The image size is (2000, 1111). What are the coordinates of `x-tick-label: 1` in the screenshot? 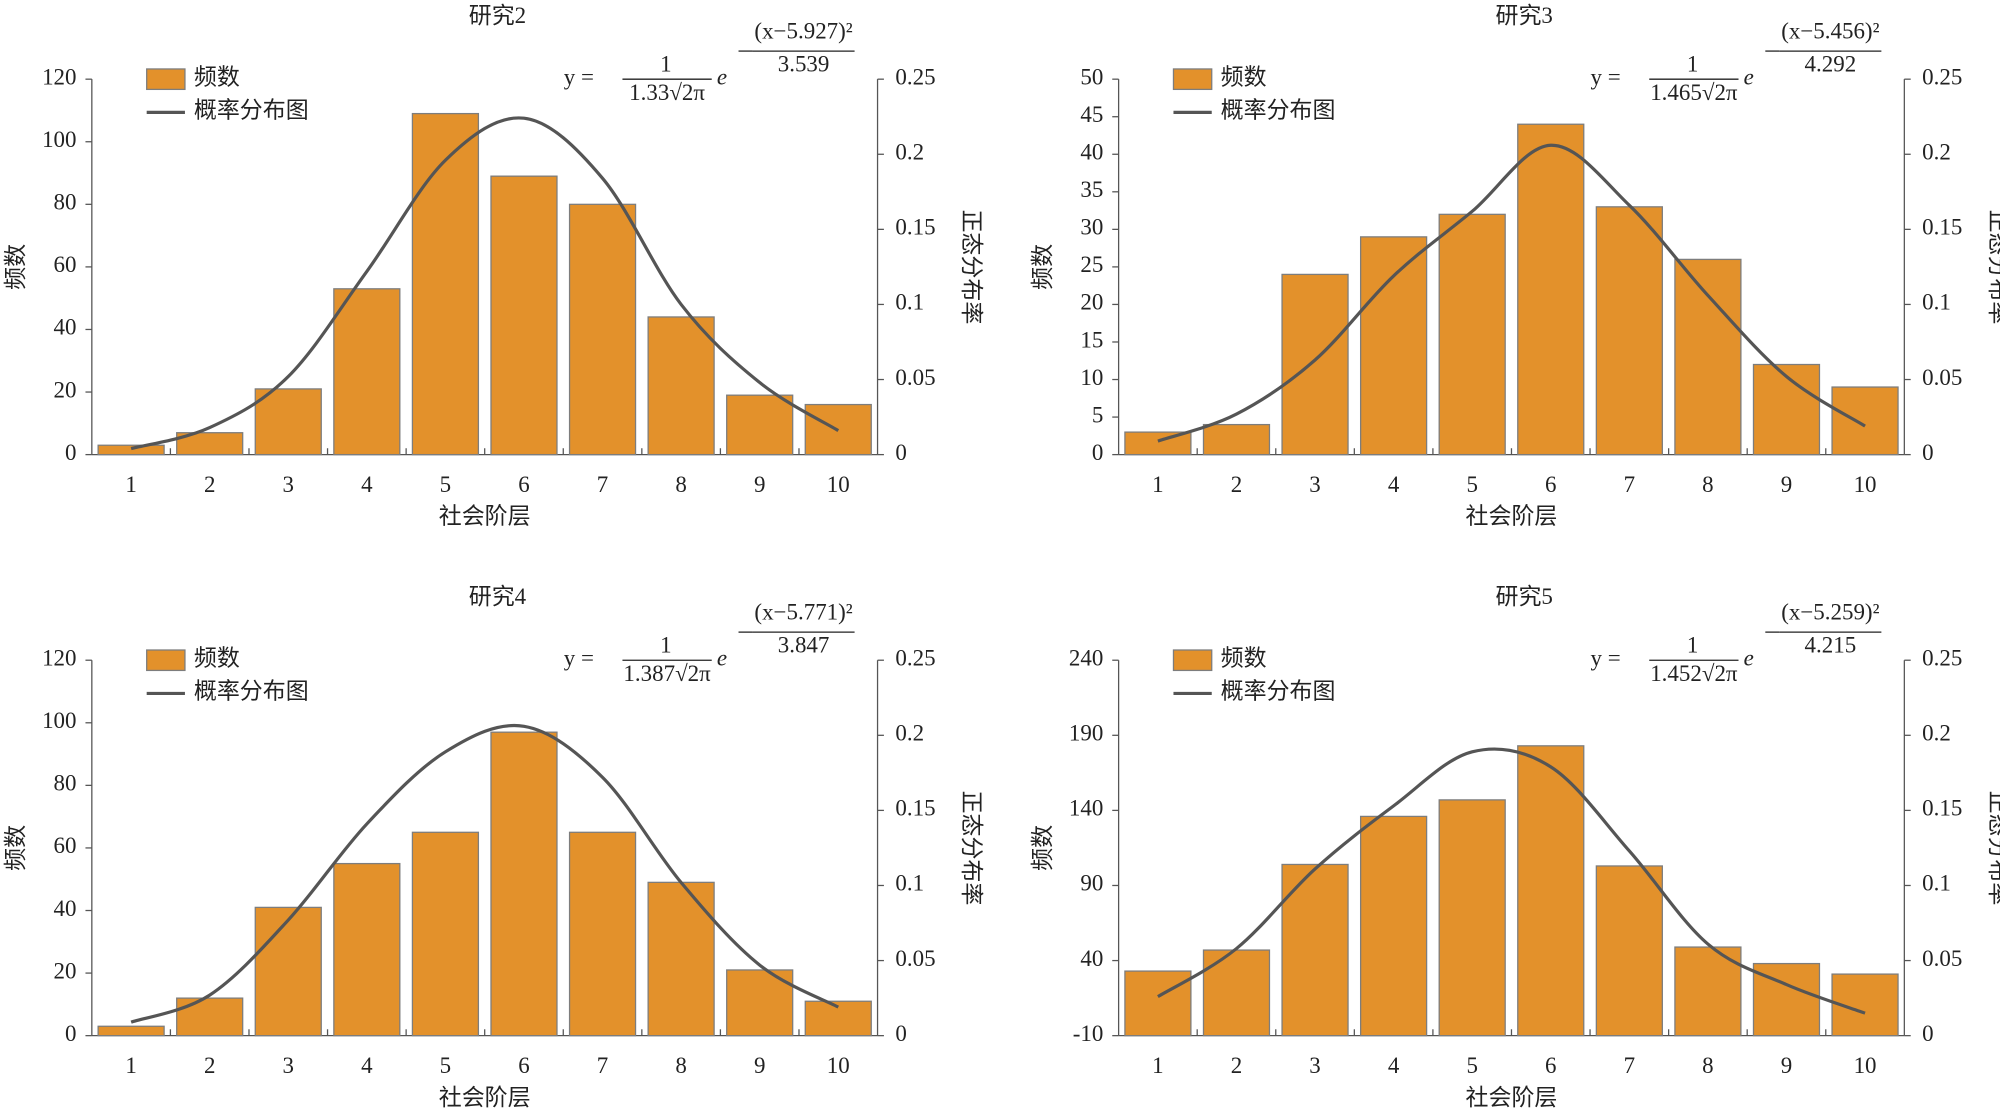 It's located at (1157, 1065).